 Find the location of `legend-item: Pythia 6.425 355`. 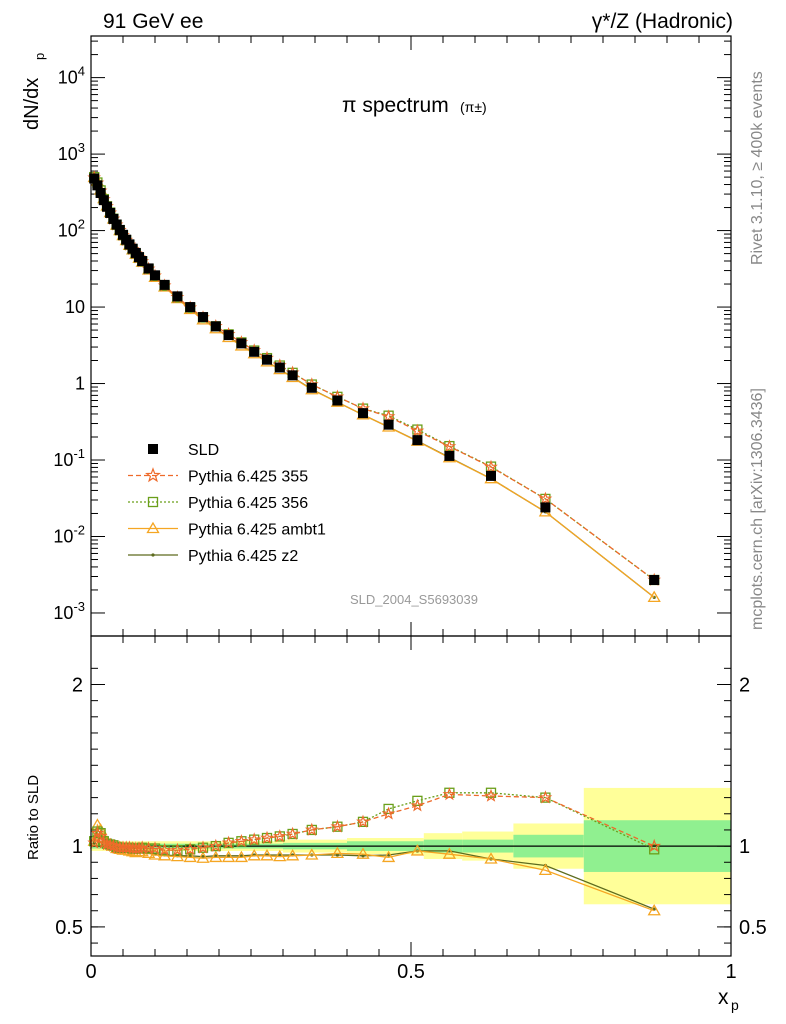

legend-item: Pythia 6.425 355 is located at coordinates (218, 476).